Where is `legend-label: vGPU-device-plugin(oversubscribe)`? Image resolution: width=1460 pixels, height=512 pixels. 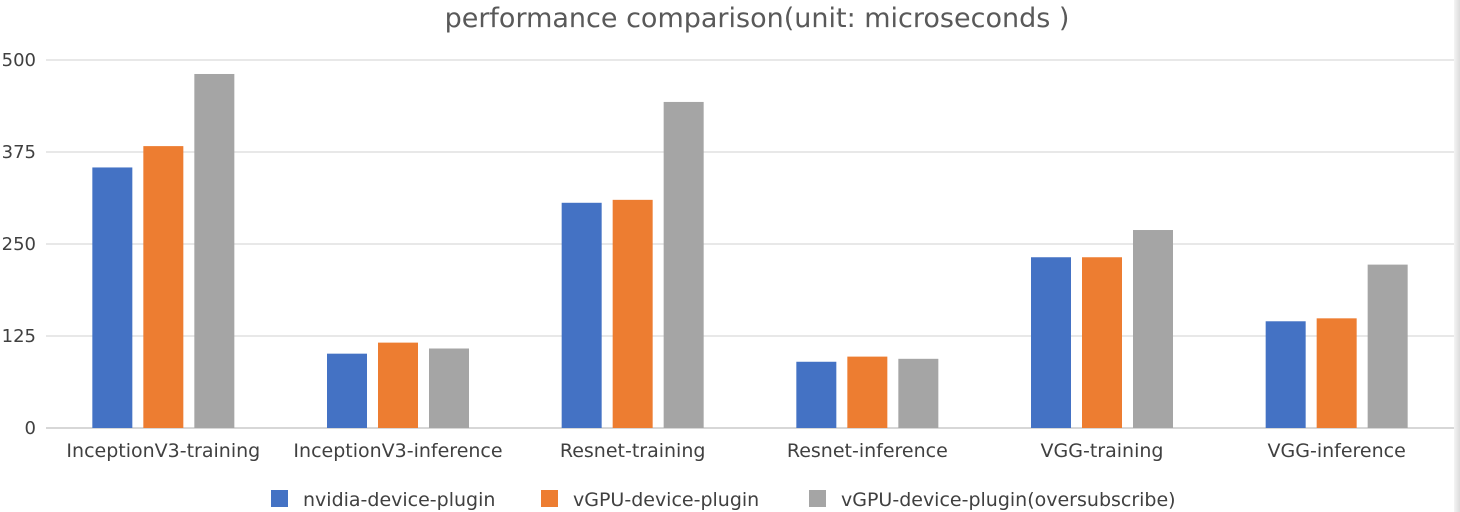 legend-label: vGPU-device-plugin(oversubscribe) is located at coordinates (1008, 500).